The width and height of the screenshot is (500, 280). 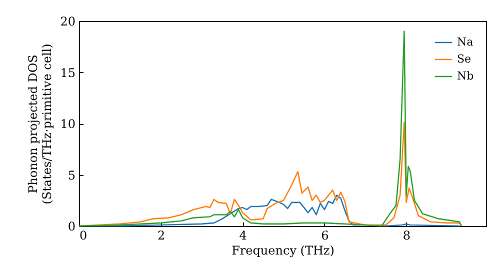 What do you see at coordinates (68, 124) in the screenshot?
I see `y-tick-label: 10` at bounding box center [68, 124].